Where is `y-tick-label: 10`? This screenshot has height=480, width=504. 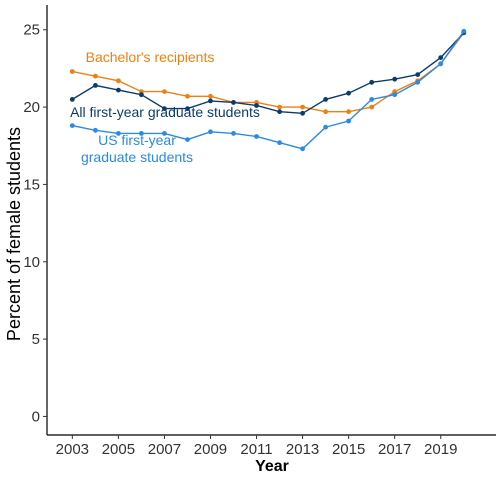
y-tick-label: 10 is located at coordinates (31, 262).